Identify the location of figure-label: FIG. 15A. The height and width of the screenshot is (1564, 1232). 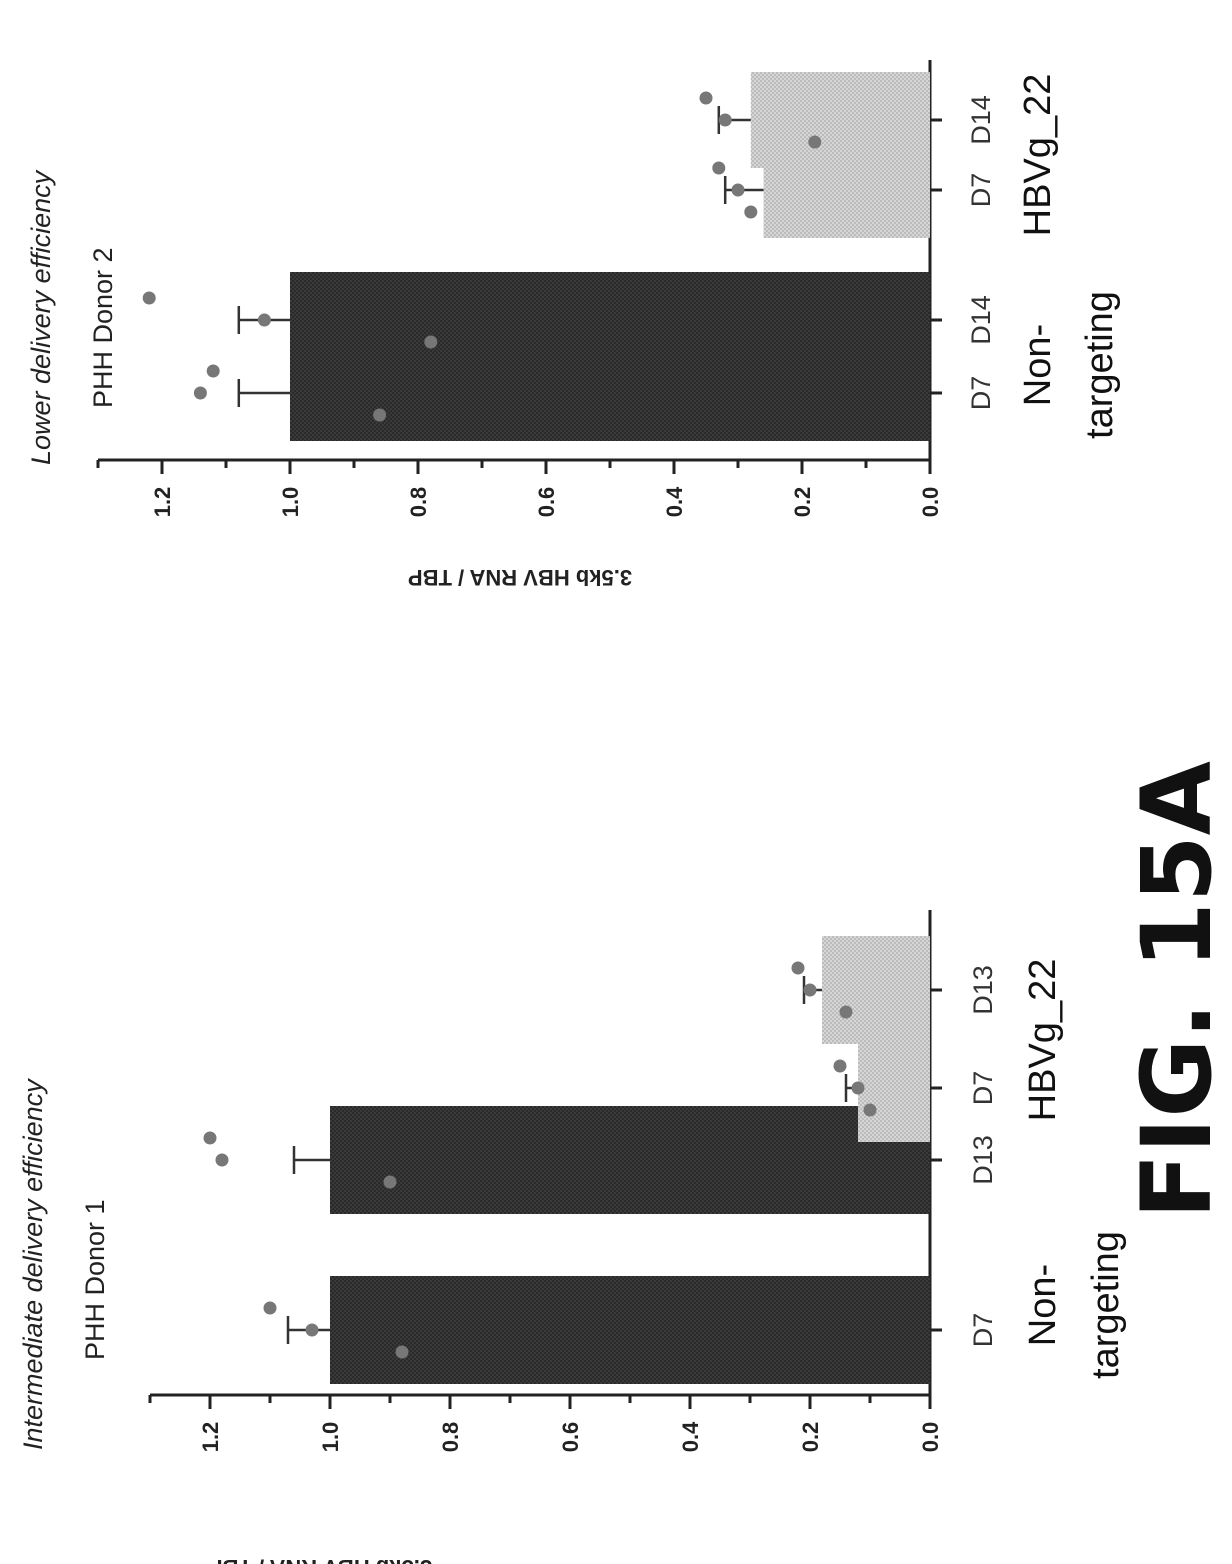
(1176, 990).